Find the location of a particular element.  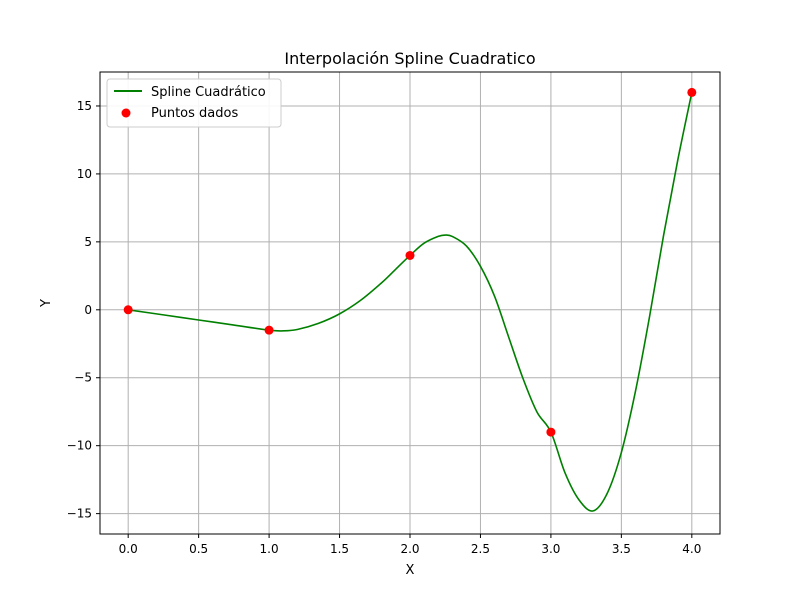

legend-marker-points is located at coordinates (126, 113).